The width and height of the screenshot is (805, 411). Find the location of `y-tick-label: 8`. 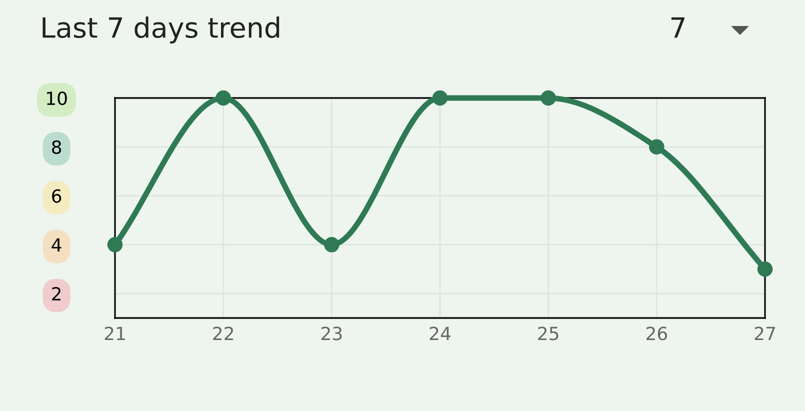

y-tick-label: 8 is located at coordinates (57, 147).